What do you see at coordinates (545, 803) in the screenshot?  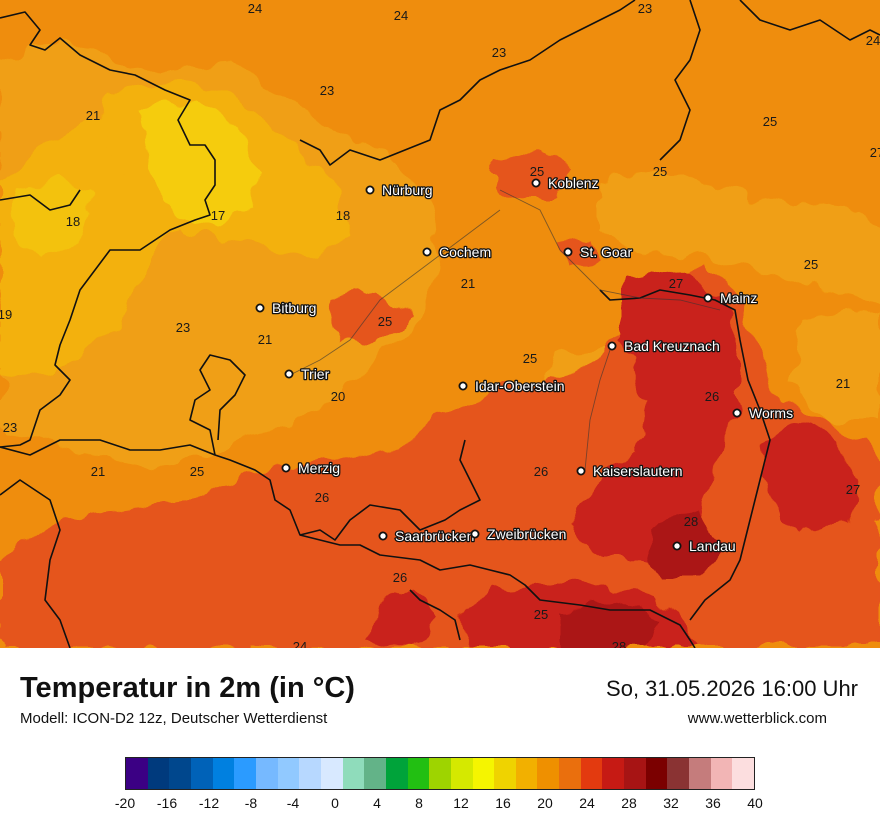 I see `color-scale-tick-label: 20` at bounding box center [545, 803].